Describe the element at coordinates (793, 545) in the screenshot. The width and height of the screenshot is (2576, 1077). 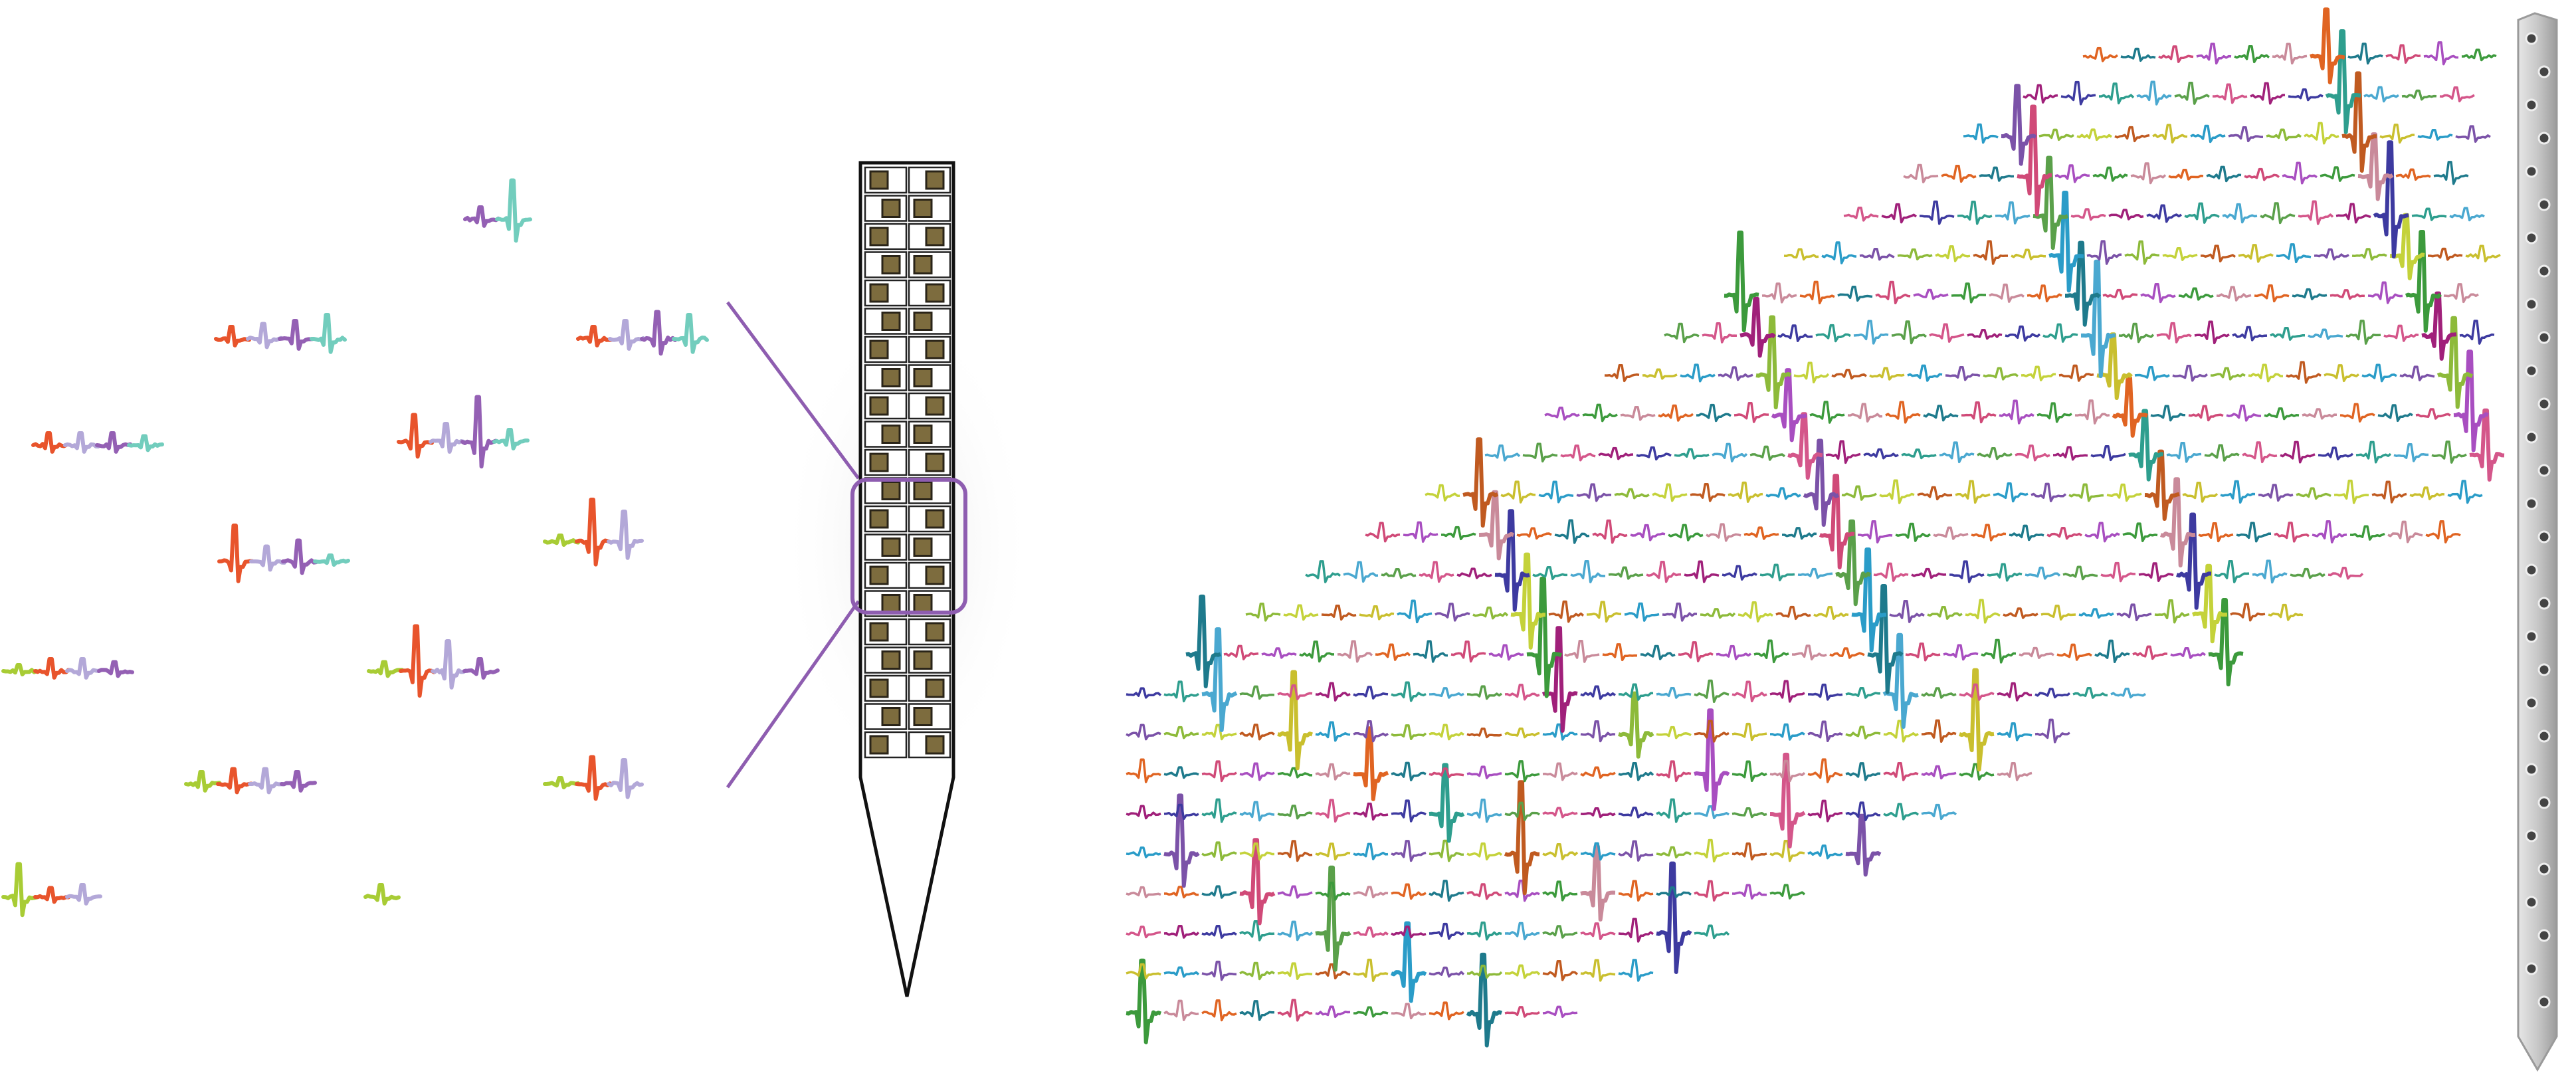
I see `zoom-connector-lines` at that location.